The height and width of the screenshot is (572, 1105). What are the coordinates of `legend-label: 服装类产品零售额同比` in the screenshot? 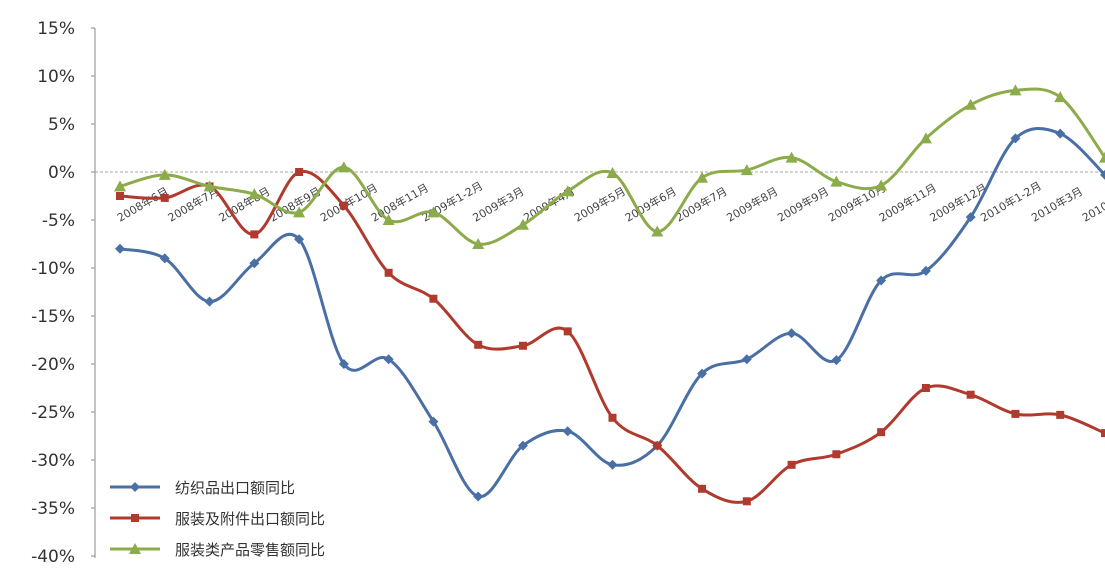 It's located at (250, 550).